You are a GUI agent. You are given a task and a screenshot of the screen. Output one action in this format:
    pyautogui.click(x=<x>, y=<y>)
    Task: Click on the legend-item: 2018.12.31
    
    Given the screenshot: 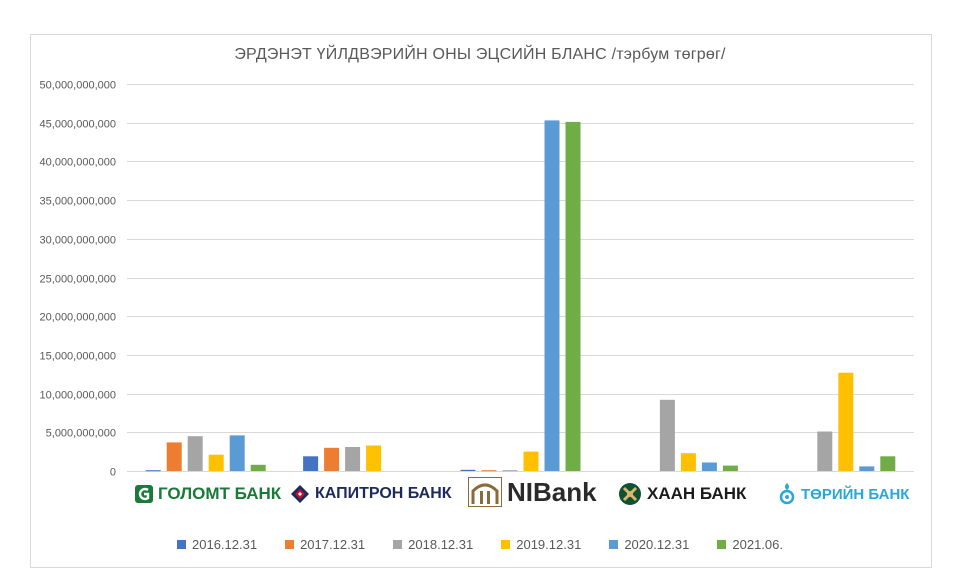 What is the action you would take?
    pyautogui.click(x=433, y=544)
    